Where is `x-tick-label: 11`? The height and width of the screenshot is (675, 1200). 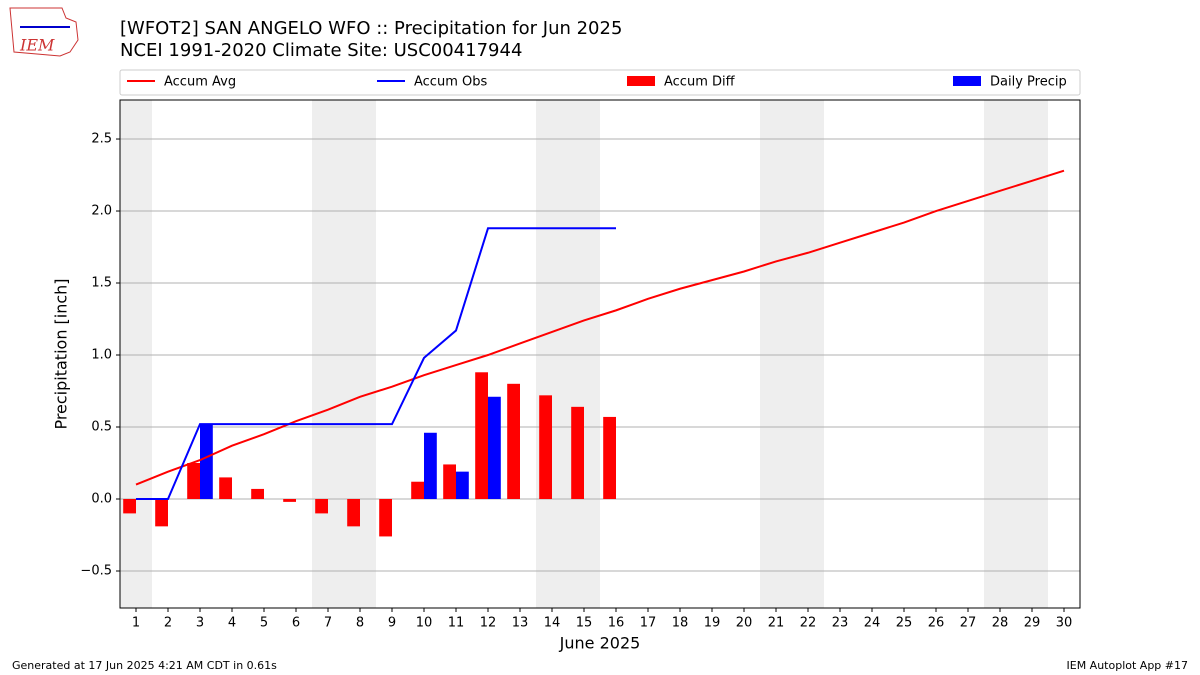
x-tick-label: 11 is located at coordinates (456, 623).